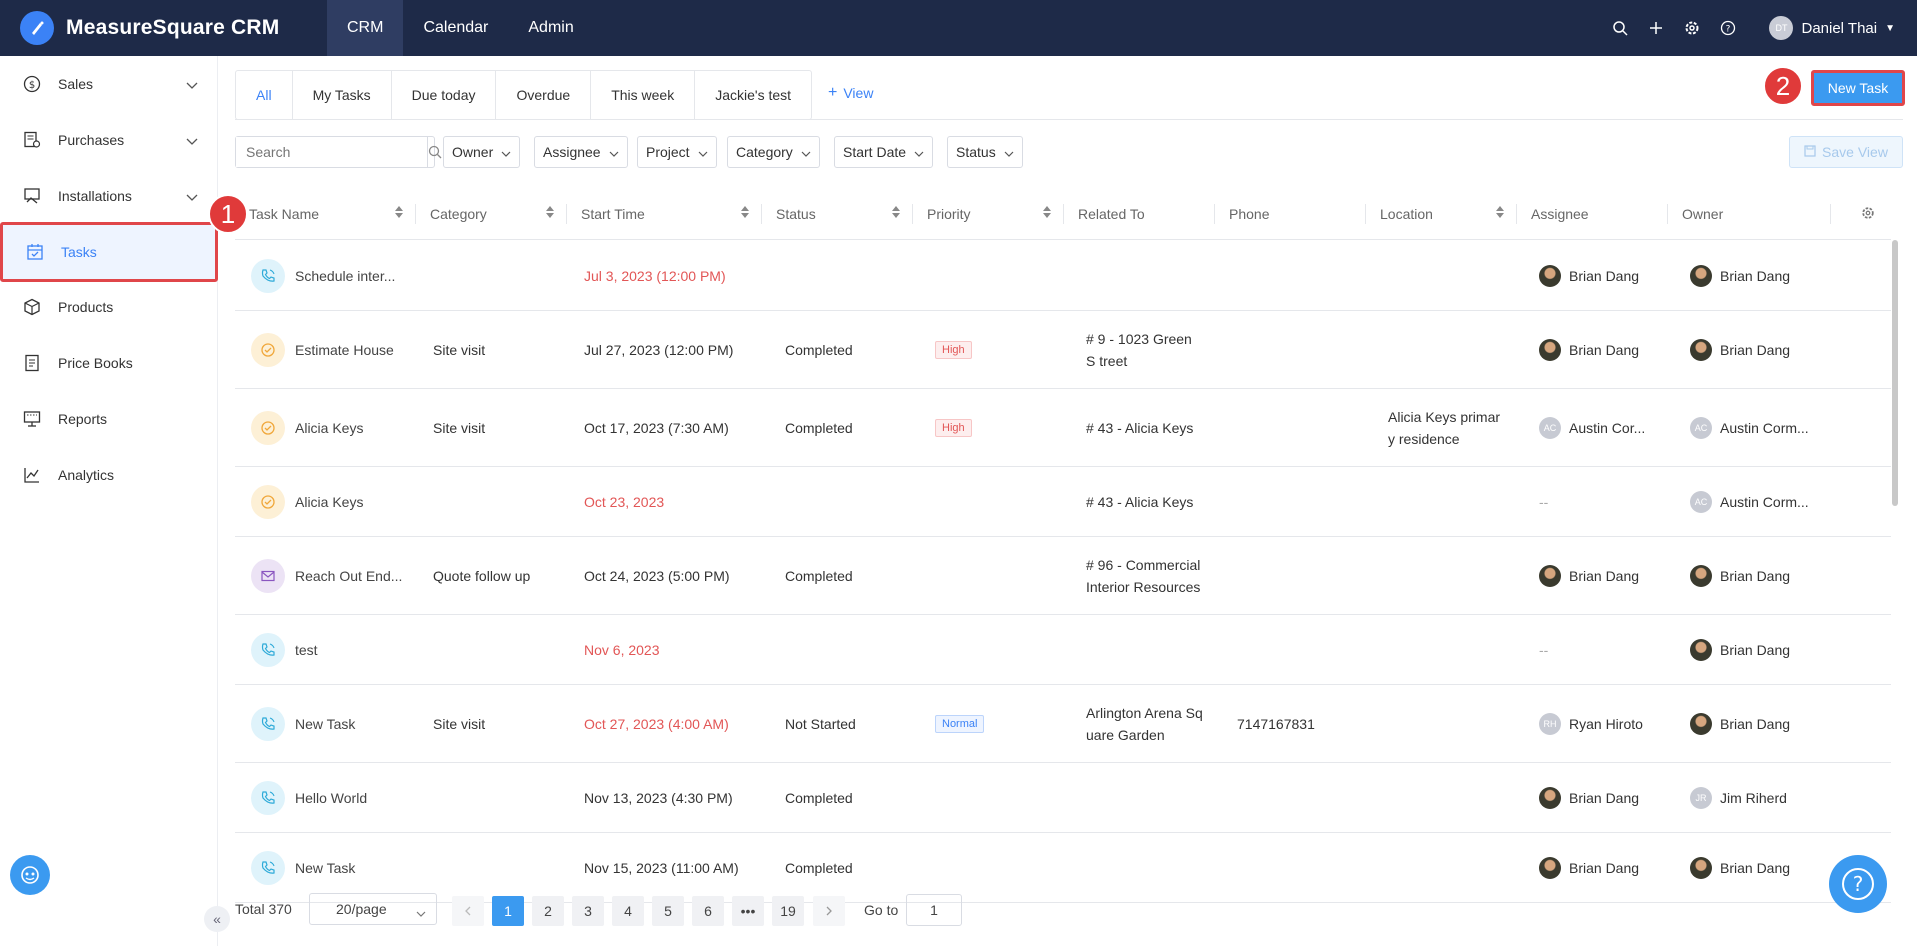  What do you see at coordinates (331, 152) in the screenshot?
I see `search-input` at bounding box center [331, 152].